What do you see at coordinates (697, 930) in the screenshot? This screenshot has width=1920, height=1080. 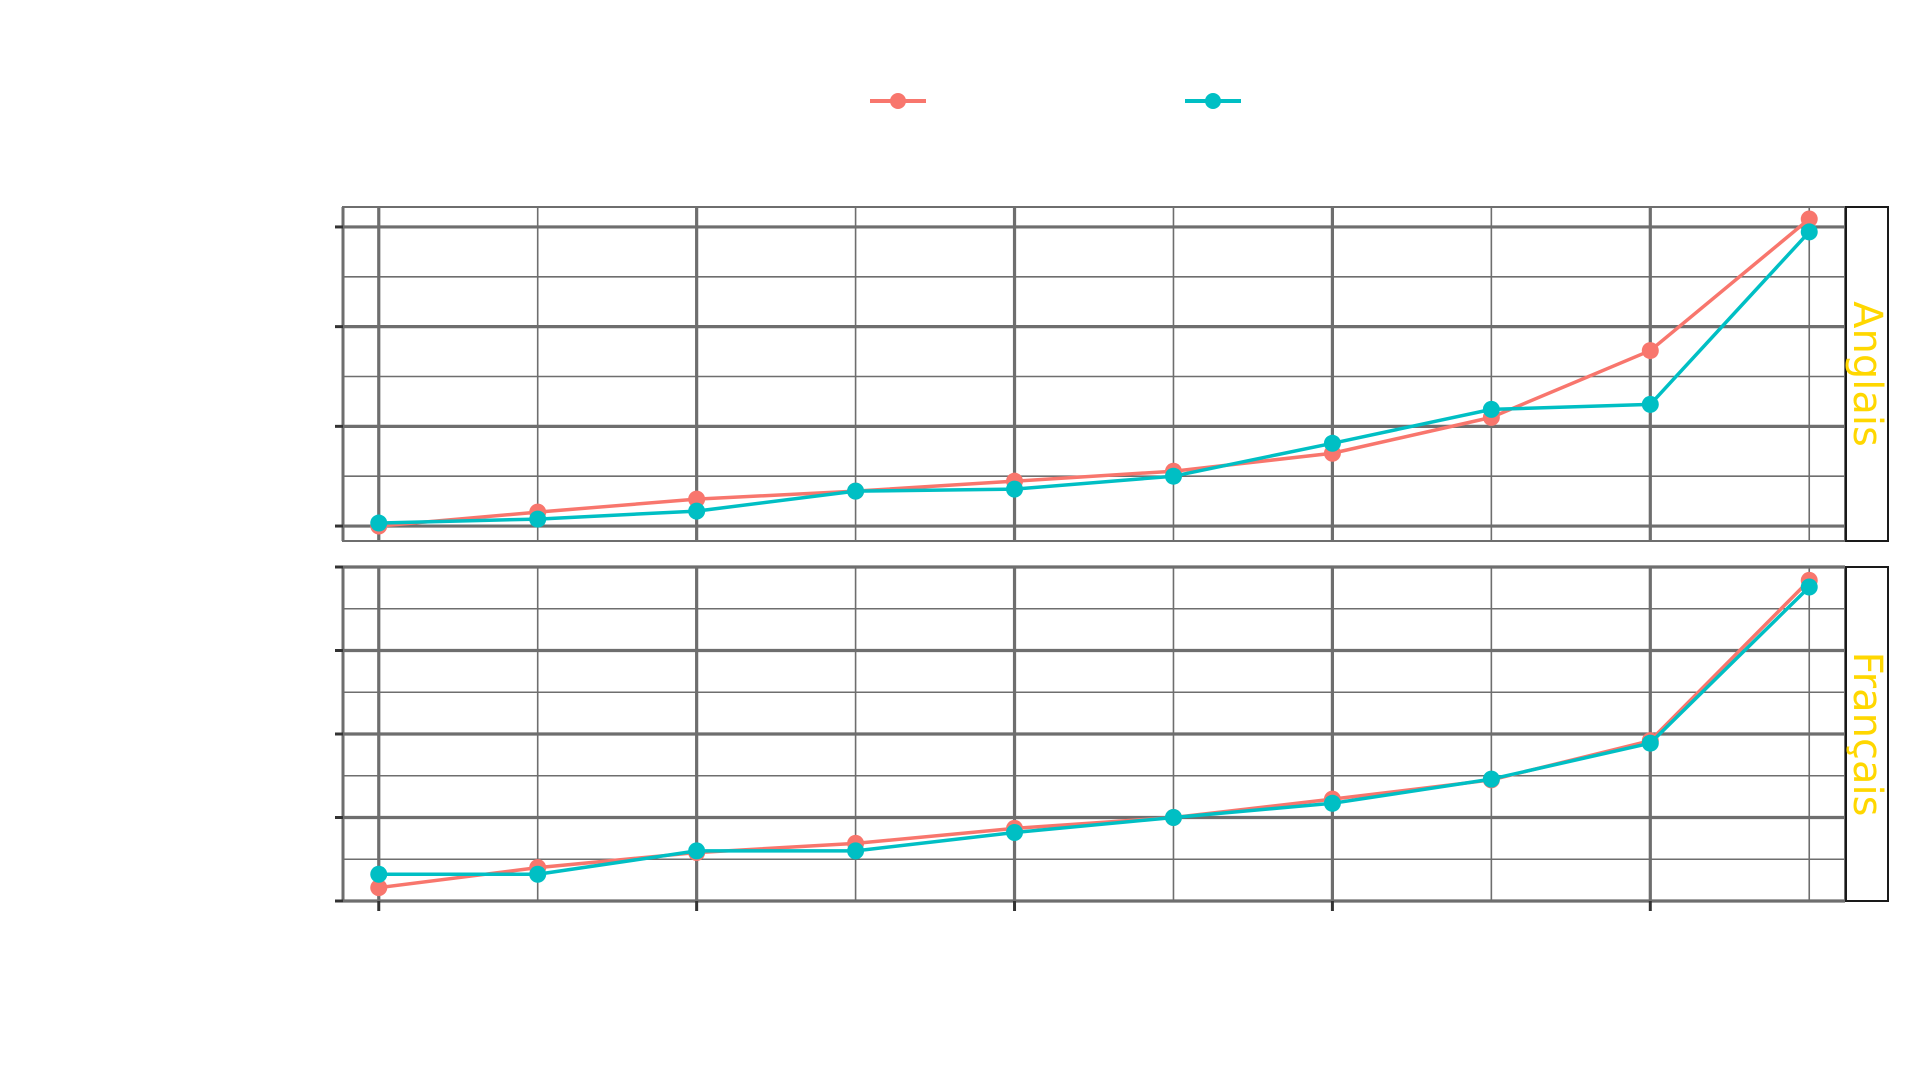 I see `x-tick-label: 3` at bounding box center [697, 930].